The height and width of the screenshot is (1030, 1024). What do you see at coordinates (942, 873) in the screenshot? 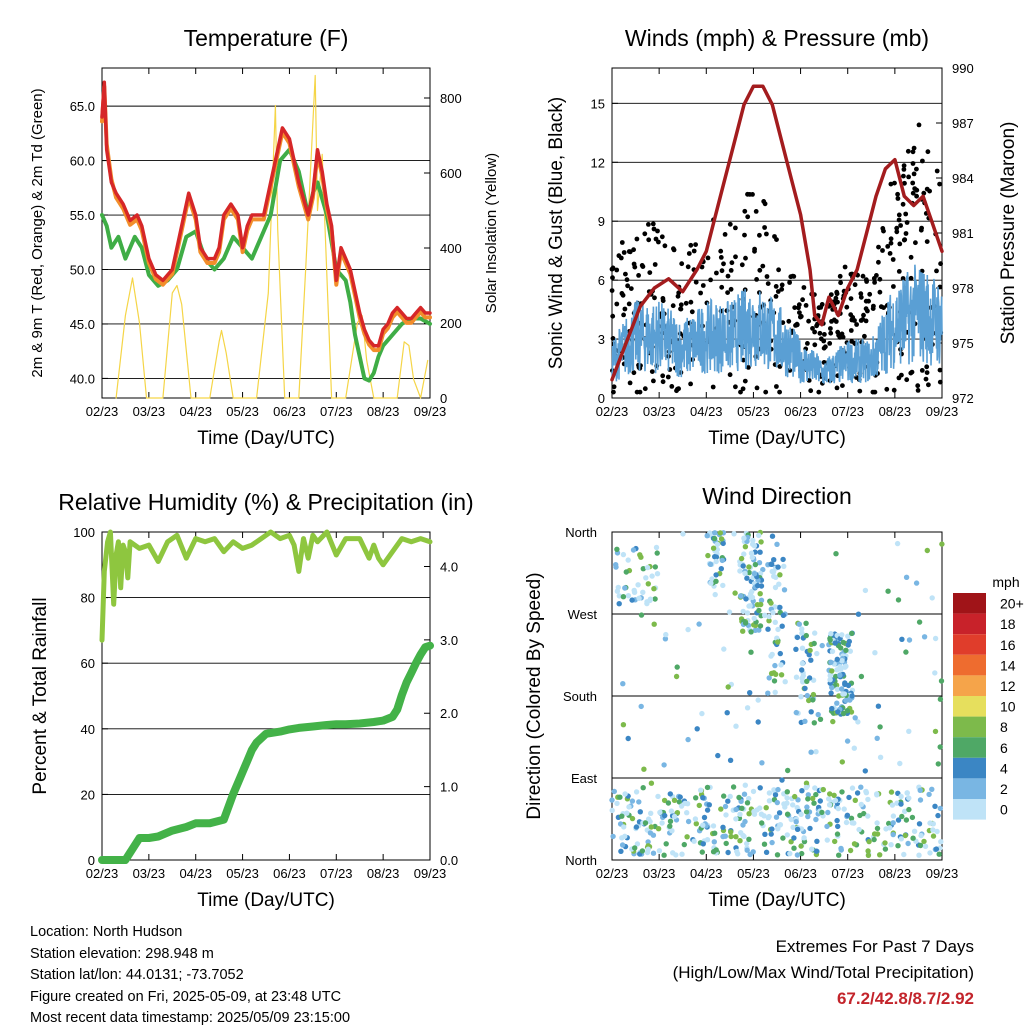
I see `x-tick-label: 09/23` at bounding box center [942, 873].